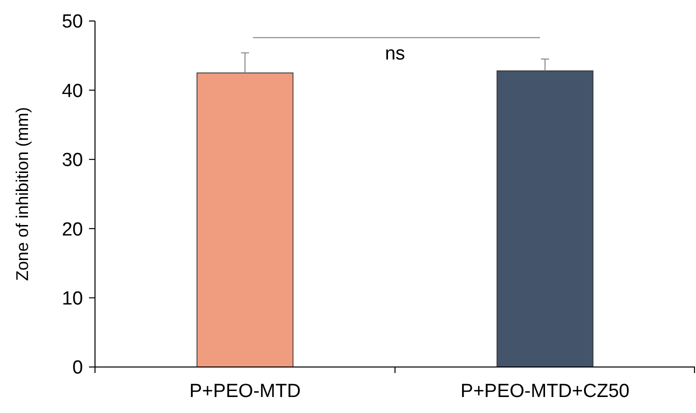  Describe the element at coordinates (72, 161) in the screenshot. I see `y-tick-label: 30` at that location.